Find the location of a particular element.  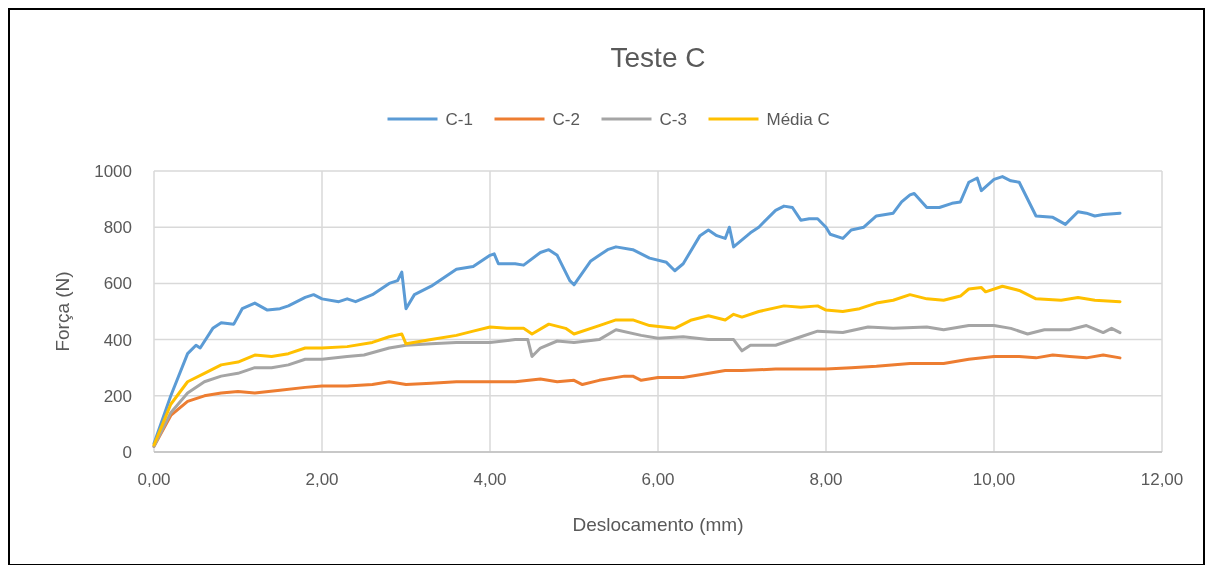

y-tick-label: 0 is located at coordinates (127, 452).